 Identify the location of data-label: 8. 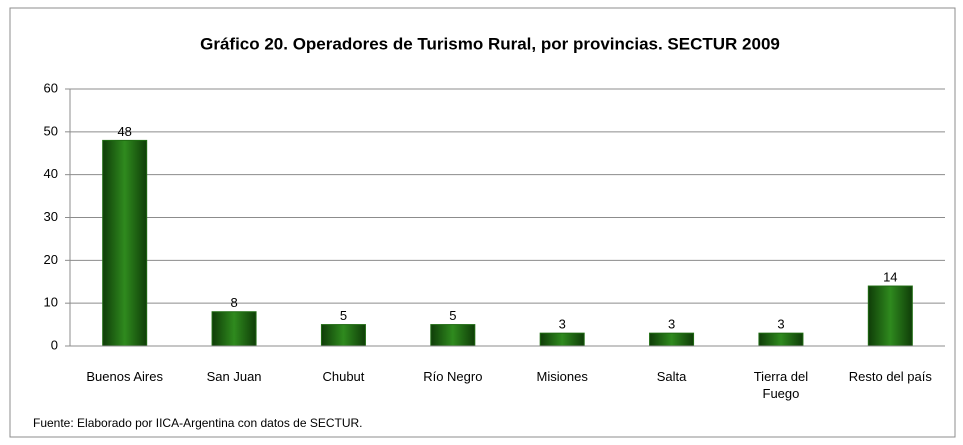
(233, 302).